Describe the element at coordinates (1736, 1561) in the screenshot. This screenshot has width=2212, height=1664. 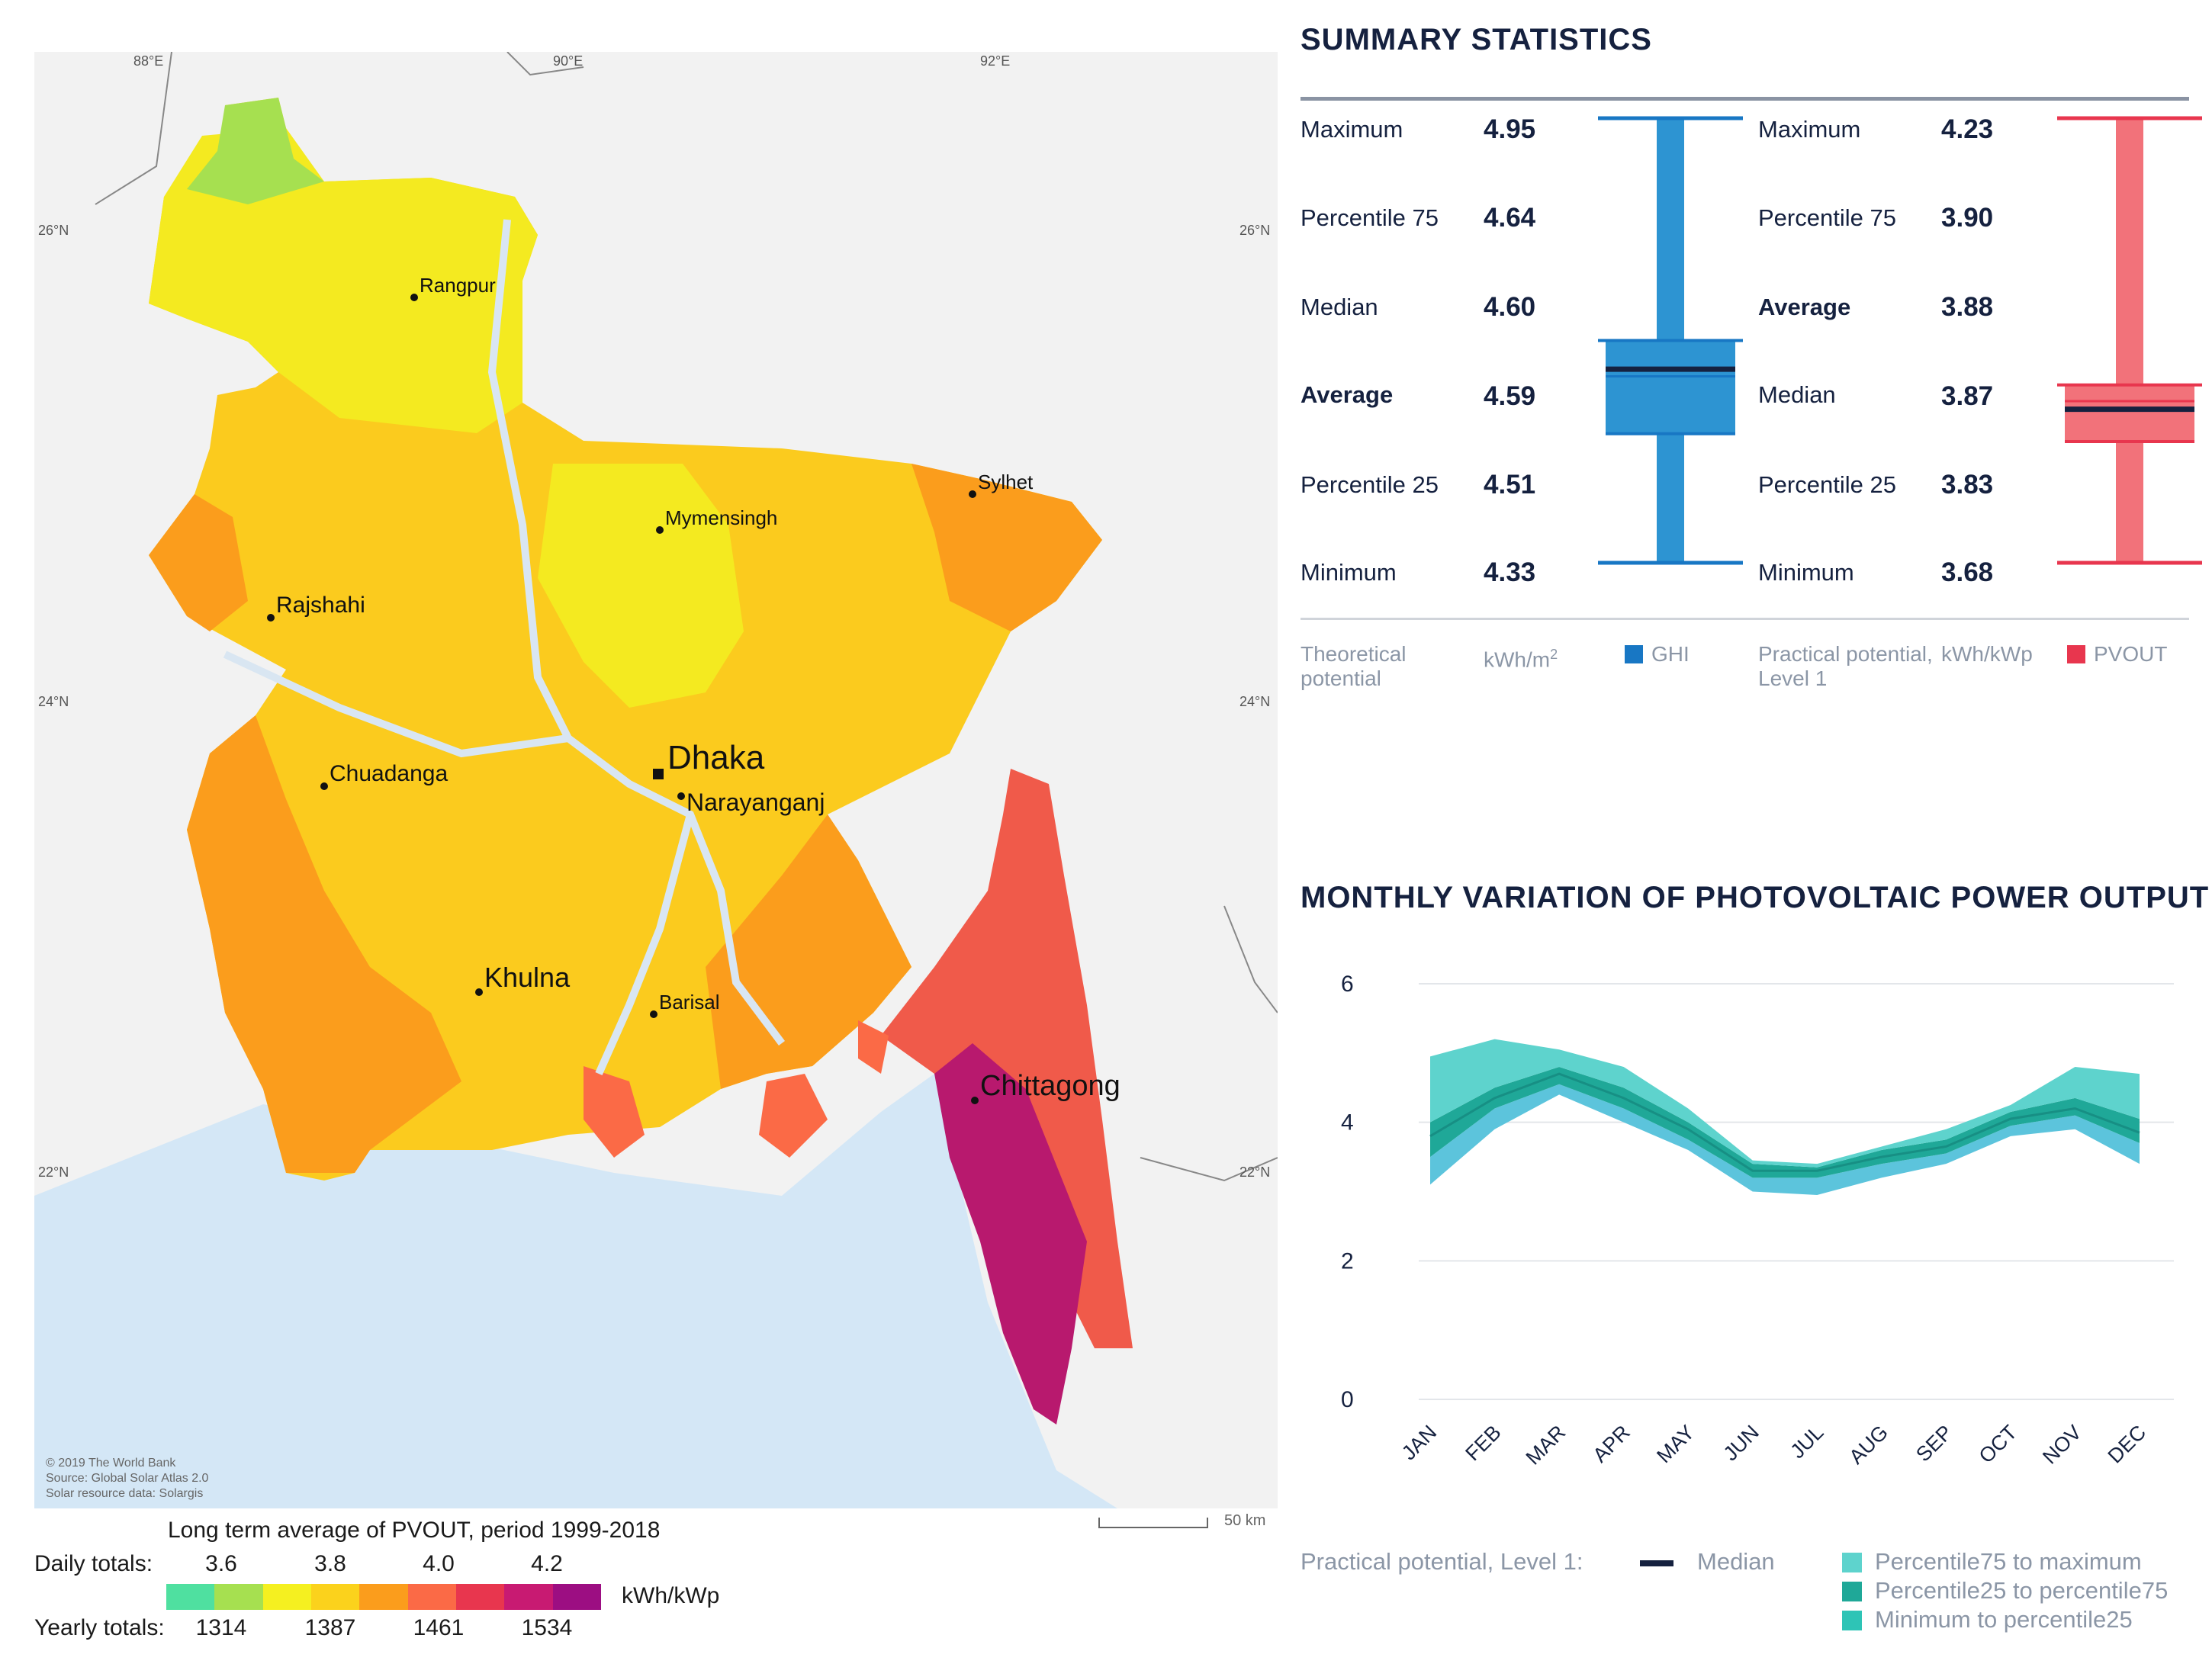
I see `median-legend-label: Median` at that location.